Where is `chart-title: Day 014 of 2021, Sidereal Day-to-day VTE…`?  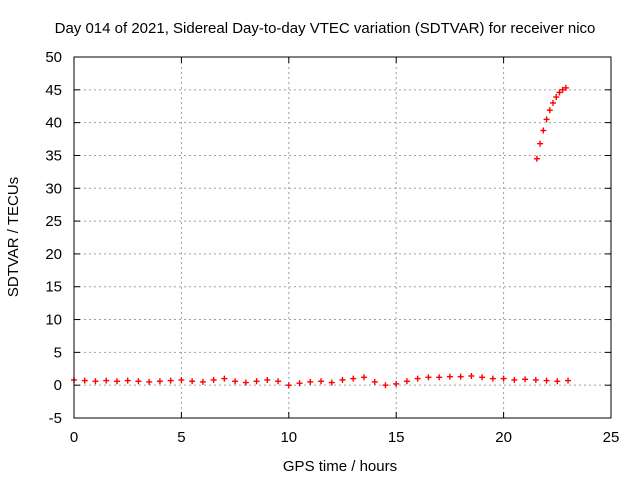
chart-title: Day 014 of 2021, Sidereal Day-to-day VTE… is located at coordinates (325, 28).